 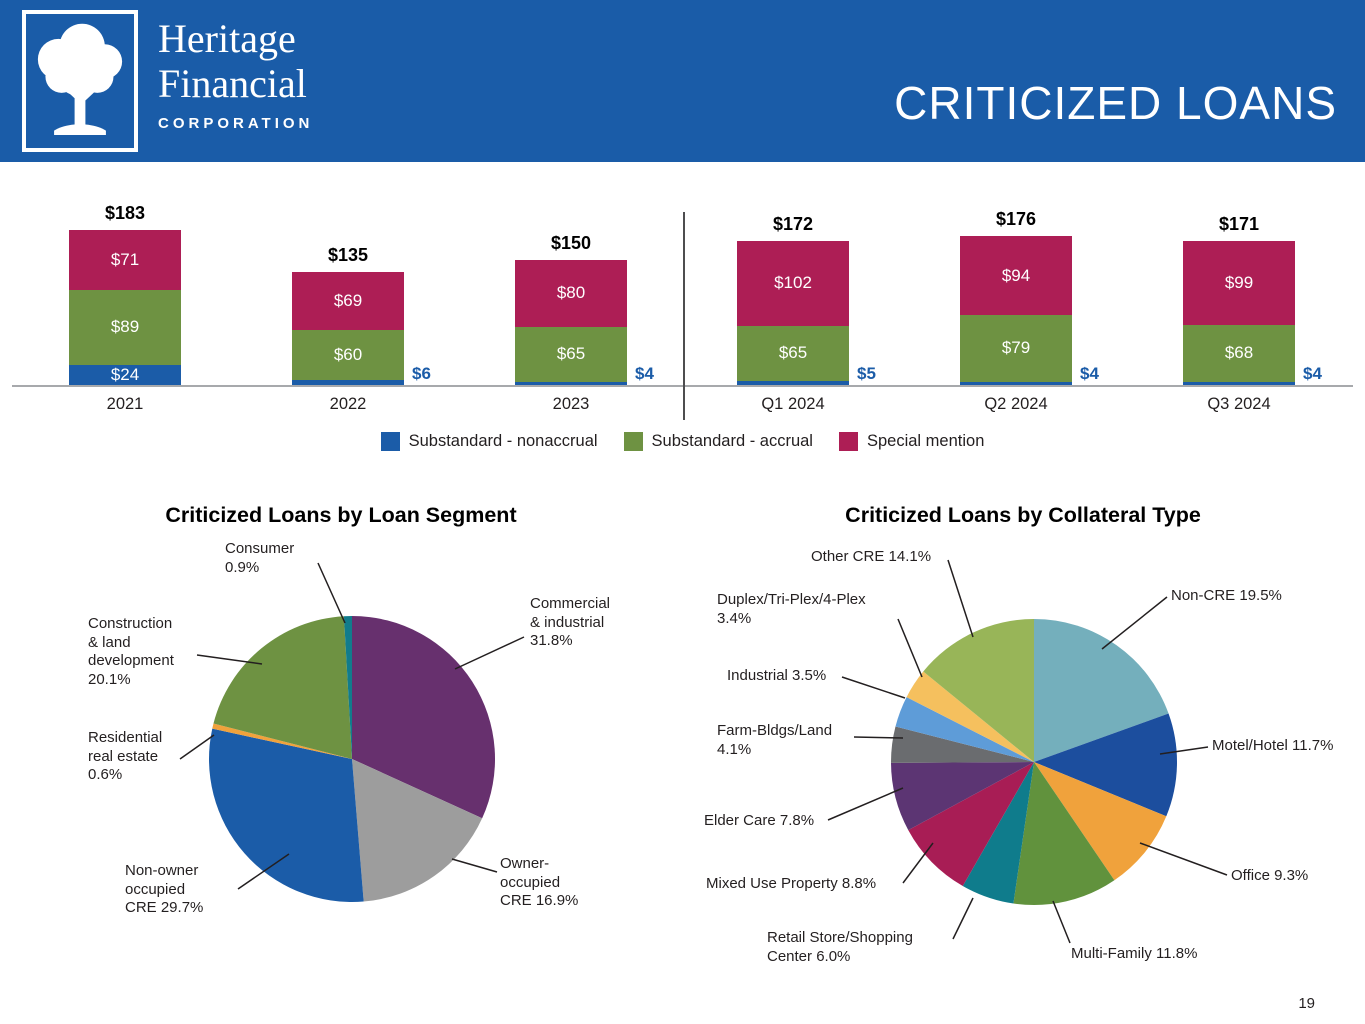 What do you see at coordinates (682, 386) in the screenshot?
I see `x-axis-line` at bounding box center [682, 386].